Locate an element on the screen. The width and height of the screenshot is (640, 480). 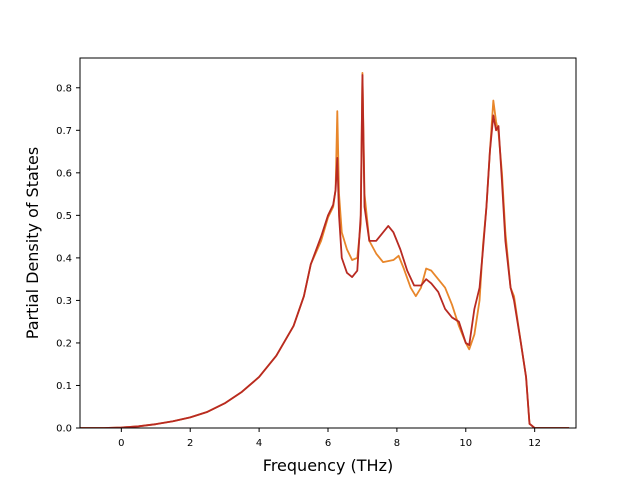
y-tick-label: 0.2 is located at coordinates (64, 343).